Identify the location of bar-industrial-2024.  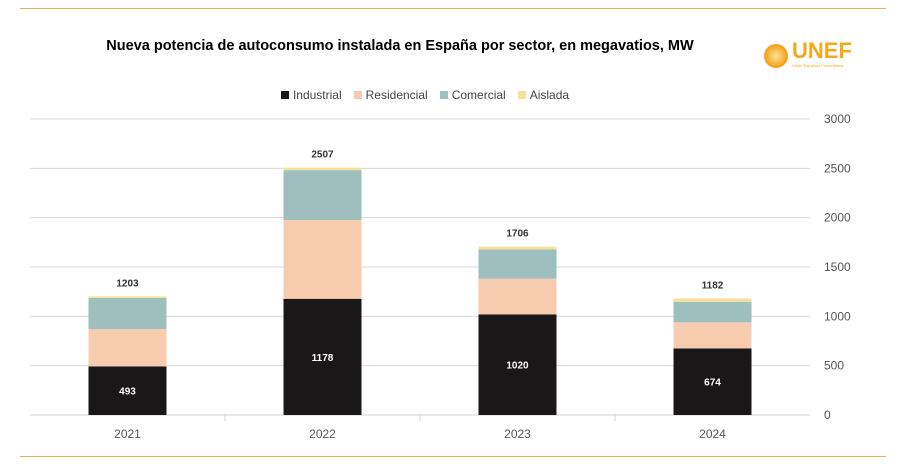
(712, 381).